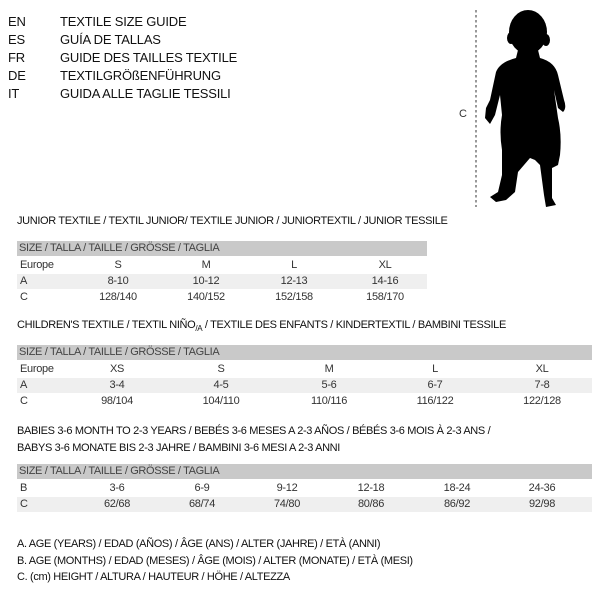 This screenshot has height=600, width=600. Describe the element at coordinates (117, 369) in the screenshot. I see `table-cell: XS` at that location.